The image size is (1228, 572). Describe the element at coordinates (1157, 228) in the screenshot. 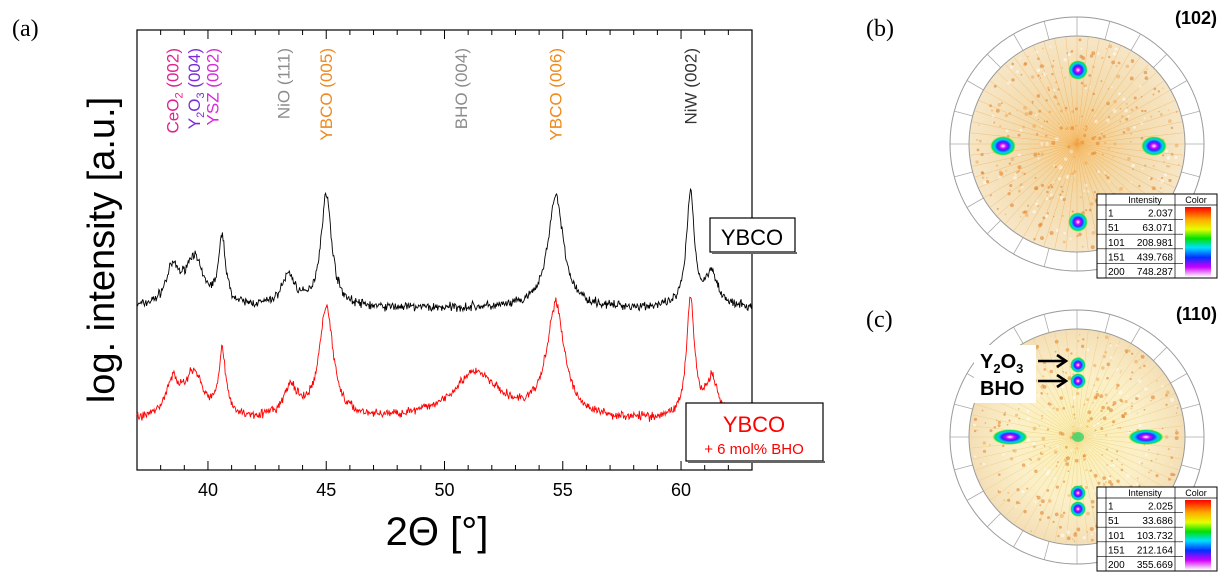

I see `table-intensity: 63.071` at that location.